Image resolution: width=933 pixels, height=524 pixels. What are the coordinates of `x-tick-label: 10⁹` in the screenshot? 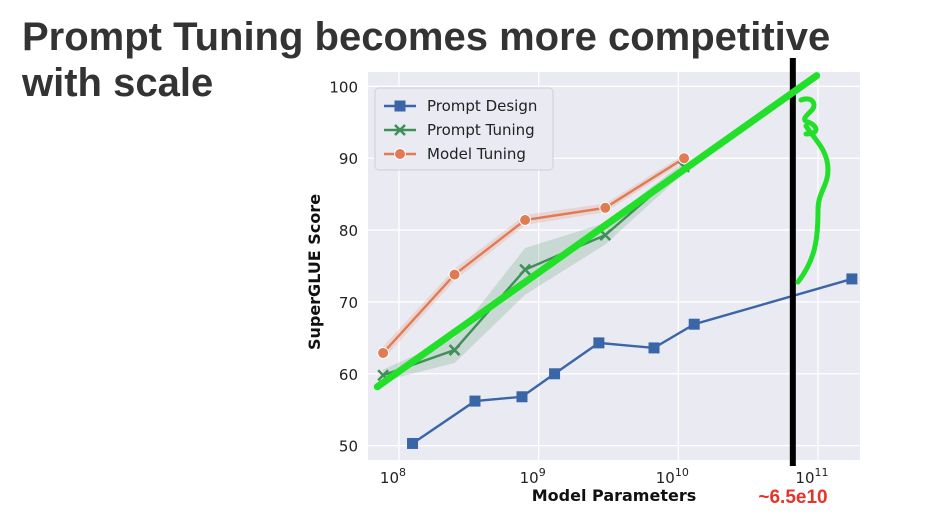 It's located at (533, 476).